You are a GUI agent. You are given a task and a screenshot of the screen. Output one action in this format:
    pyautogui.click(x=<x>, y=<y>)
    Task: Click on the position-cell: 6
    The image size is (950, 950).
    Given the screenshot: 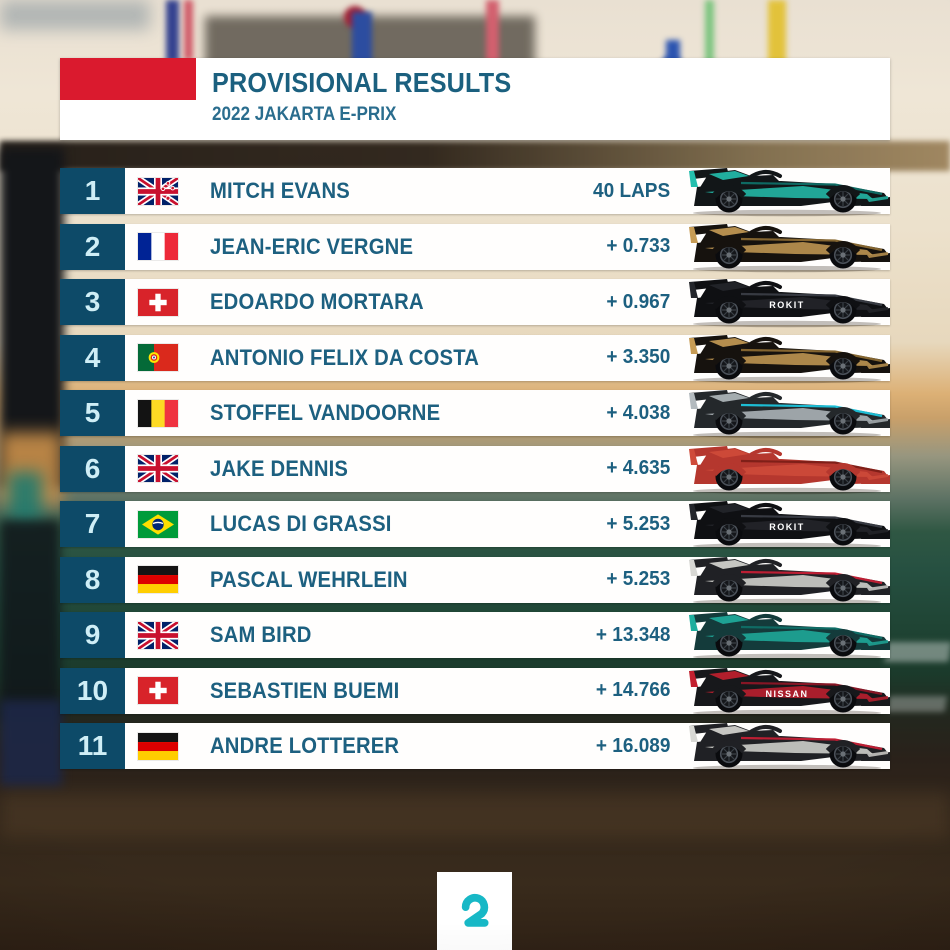 What is the action you would take?
    pyautogui.click(x=92, y=468)
    